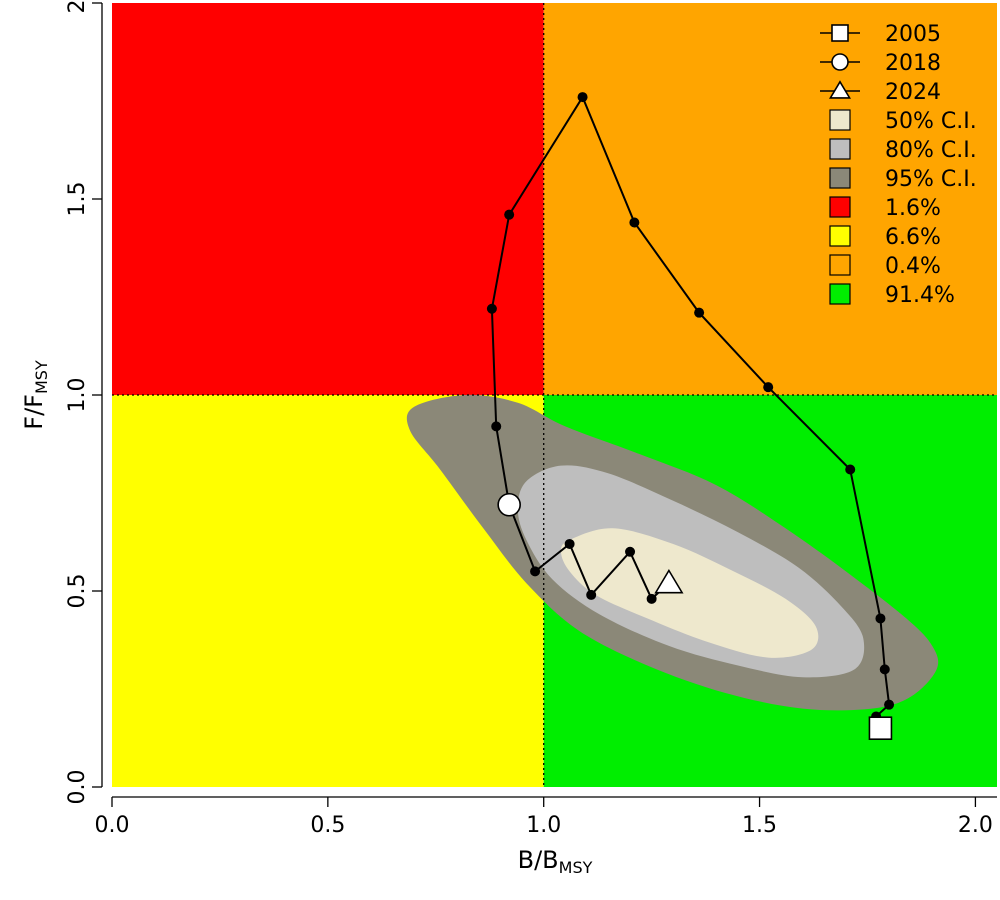 The width and height of the screenshot is (1000, 900). I want to click on y-axis-title-sub: MSY, so click(41, 377).